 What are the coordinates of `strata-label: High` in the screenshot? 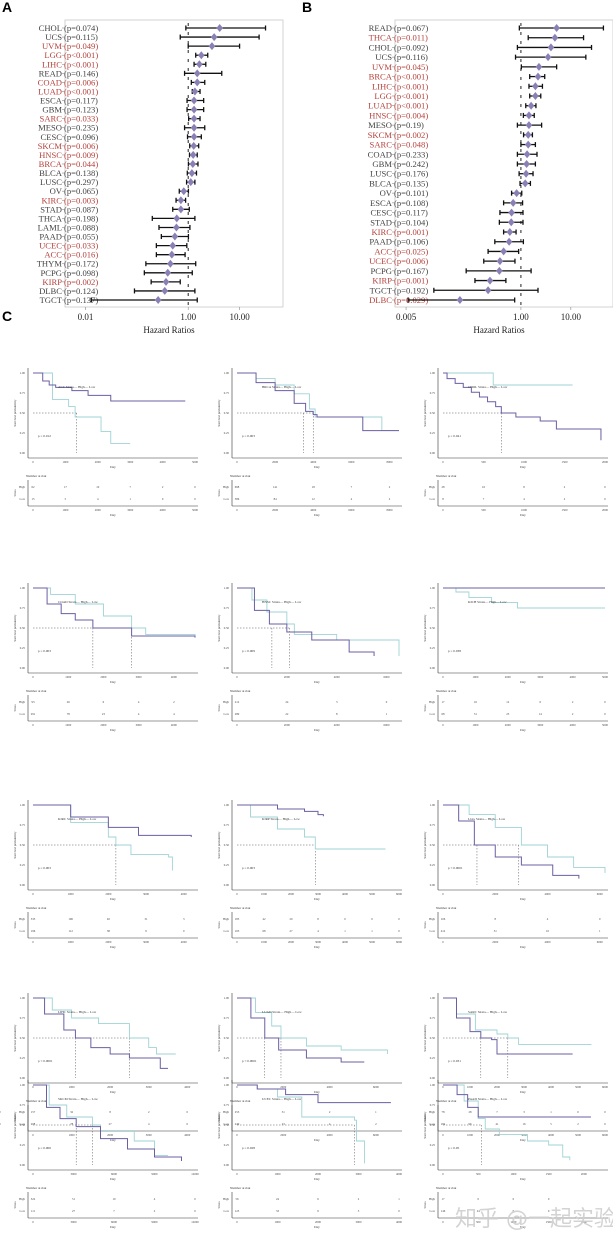 It's located at (226, 1112).